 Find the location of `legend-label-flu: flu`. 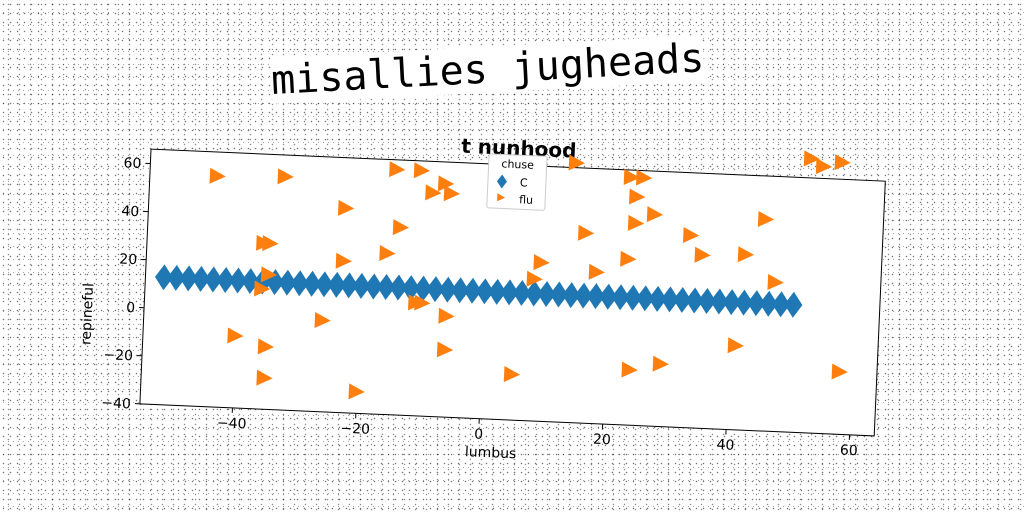

legend-label-flu: flu is located at coordinates (526, 200).